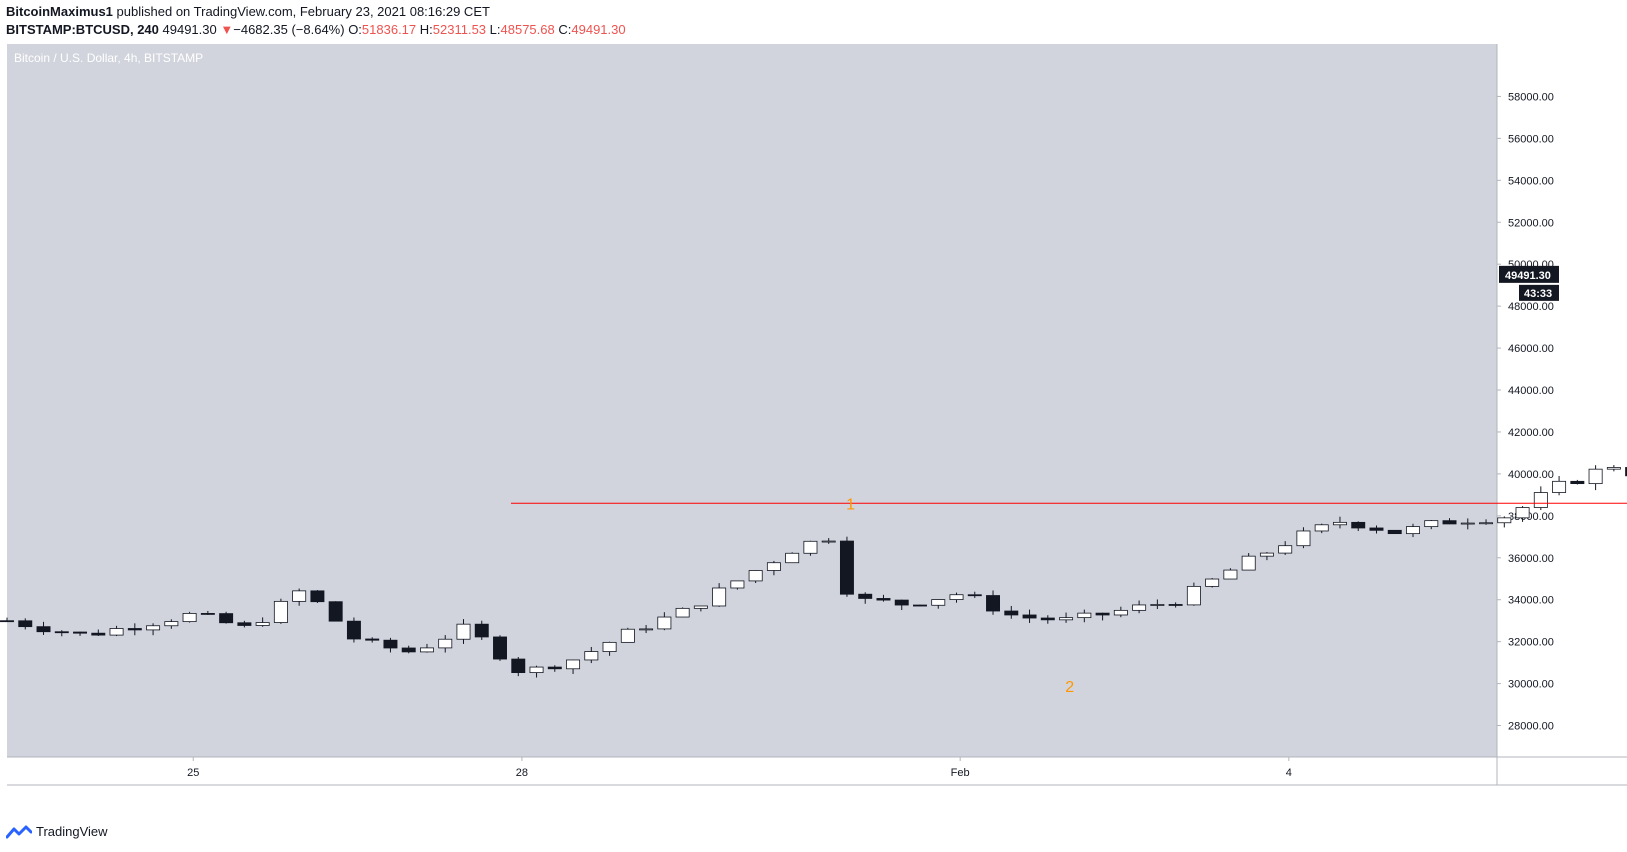 The image size is (1627, 852). I want to click on tradingview-branding: TradingView, so click(57, 831).